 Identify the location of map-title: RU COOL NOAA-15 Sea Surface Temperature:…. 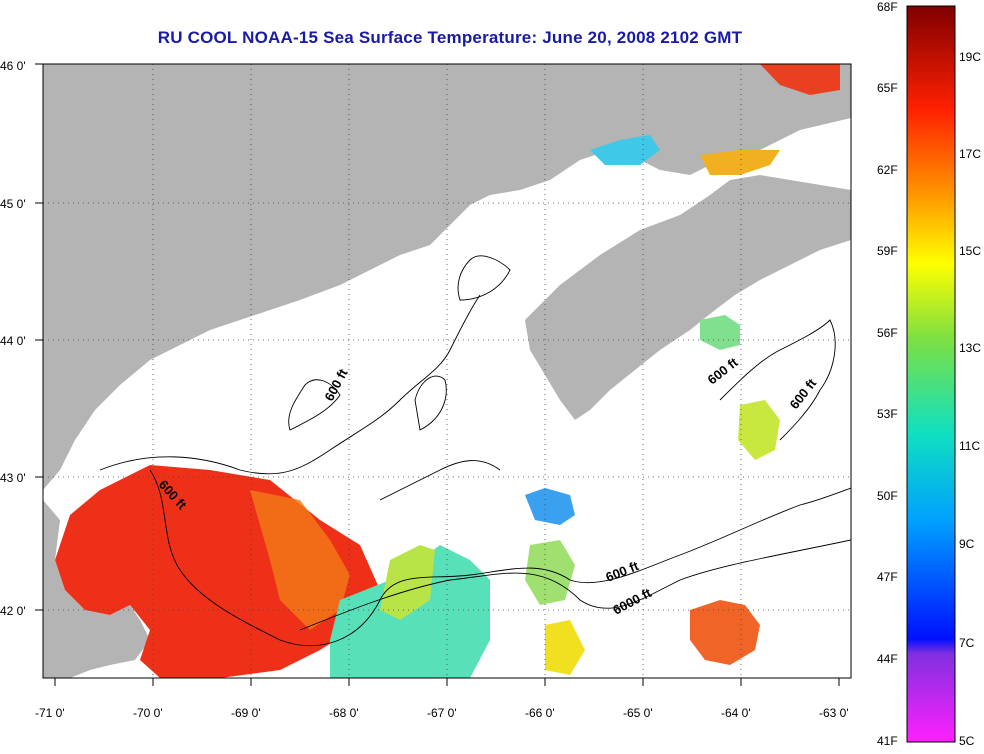
(450, 37).